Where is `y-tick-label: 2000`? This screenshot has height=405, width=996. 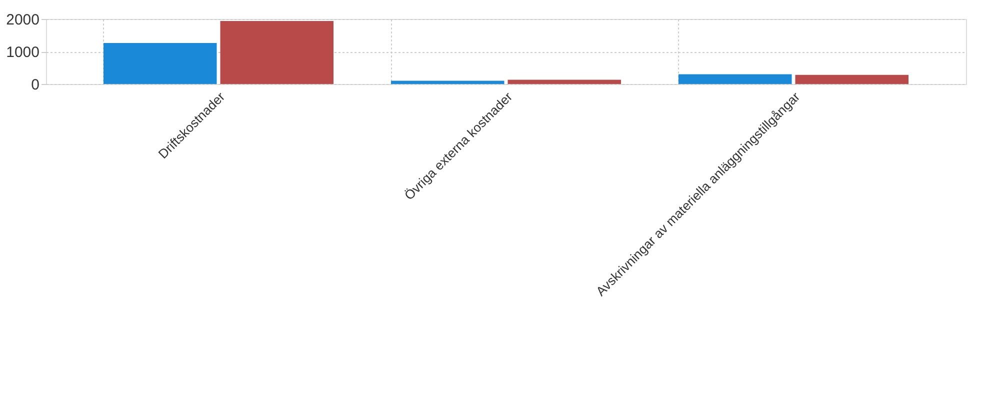
y-tick-label: 2000 is located at coordinates (23, 20).